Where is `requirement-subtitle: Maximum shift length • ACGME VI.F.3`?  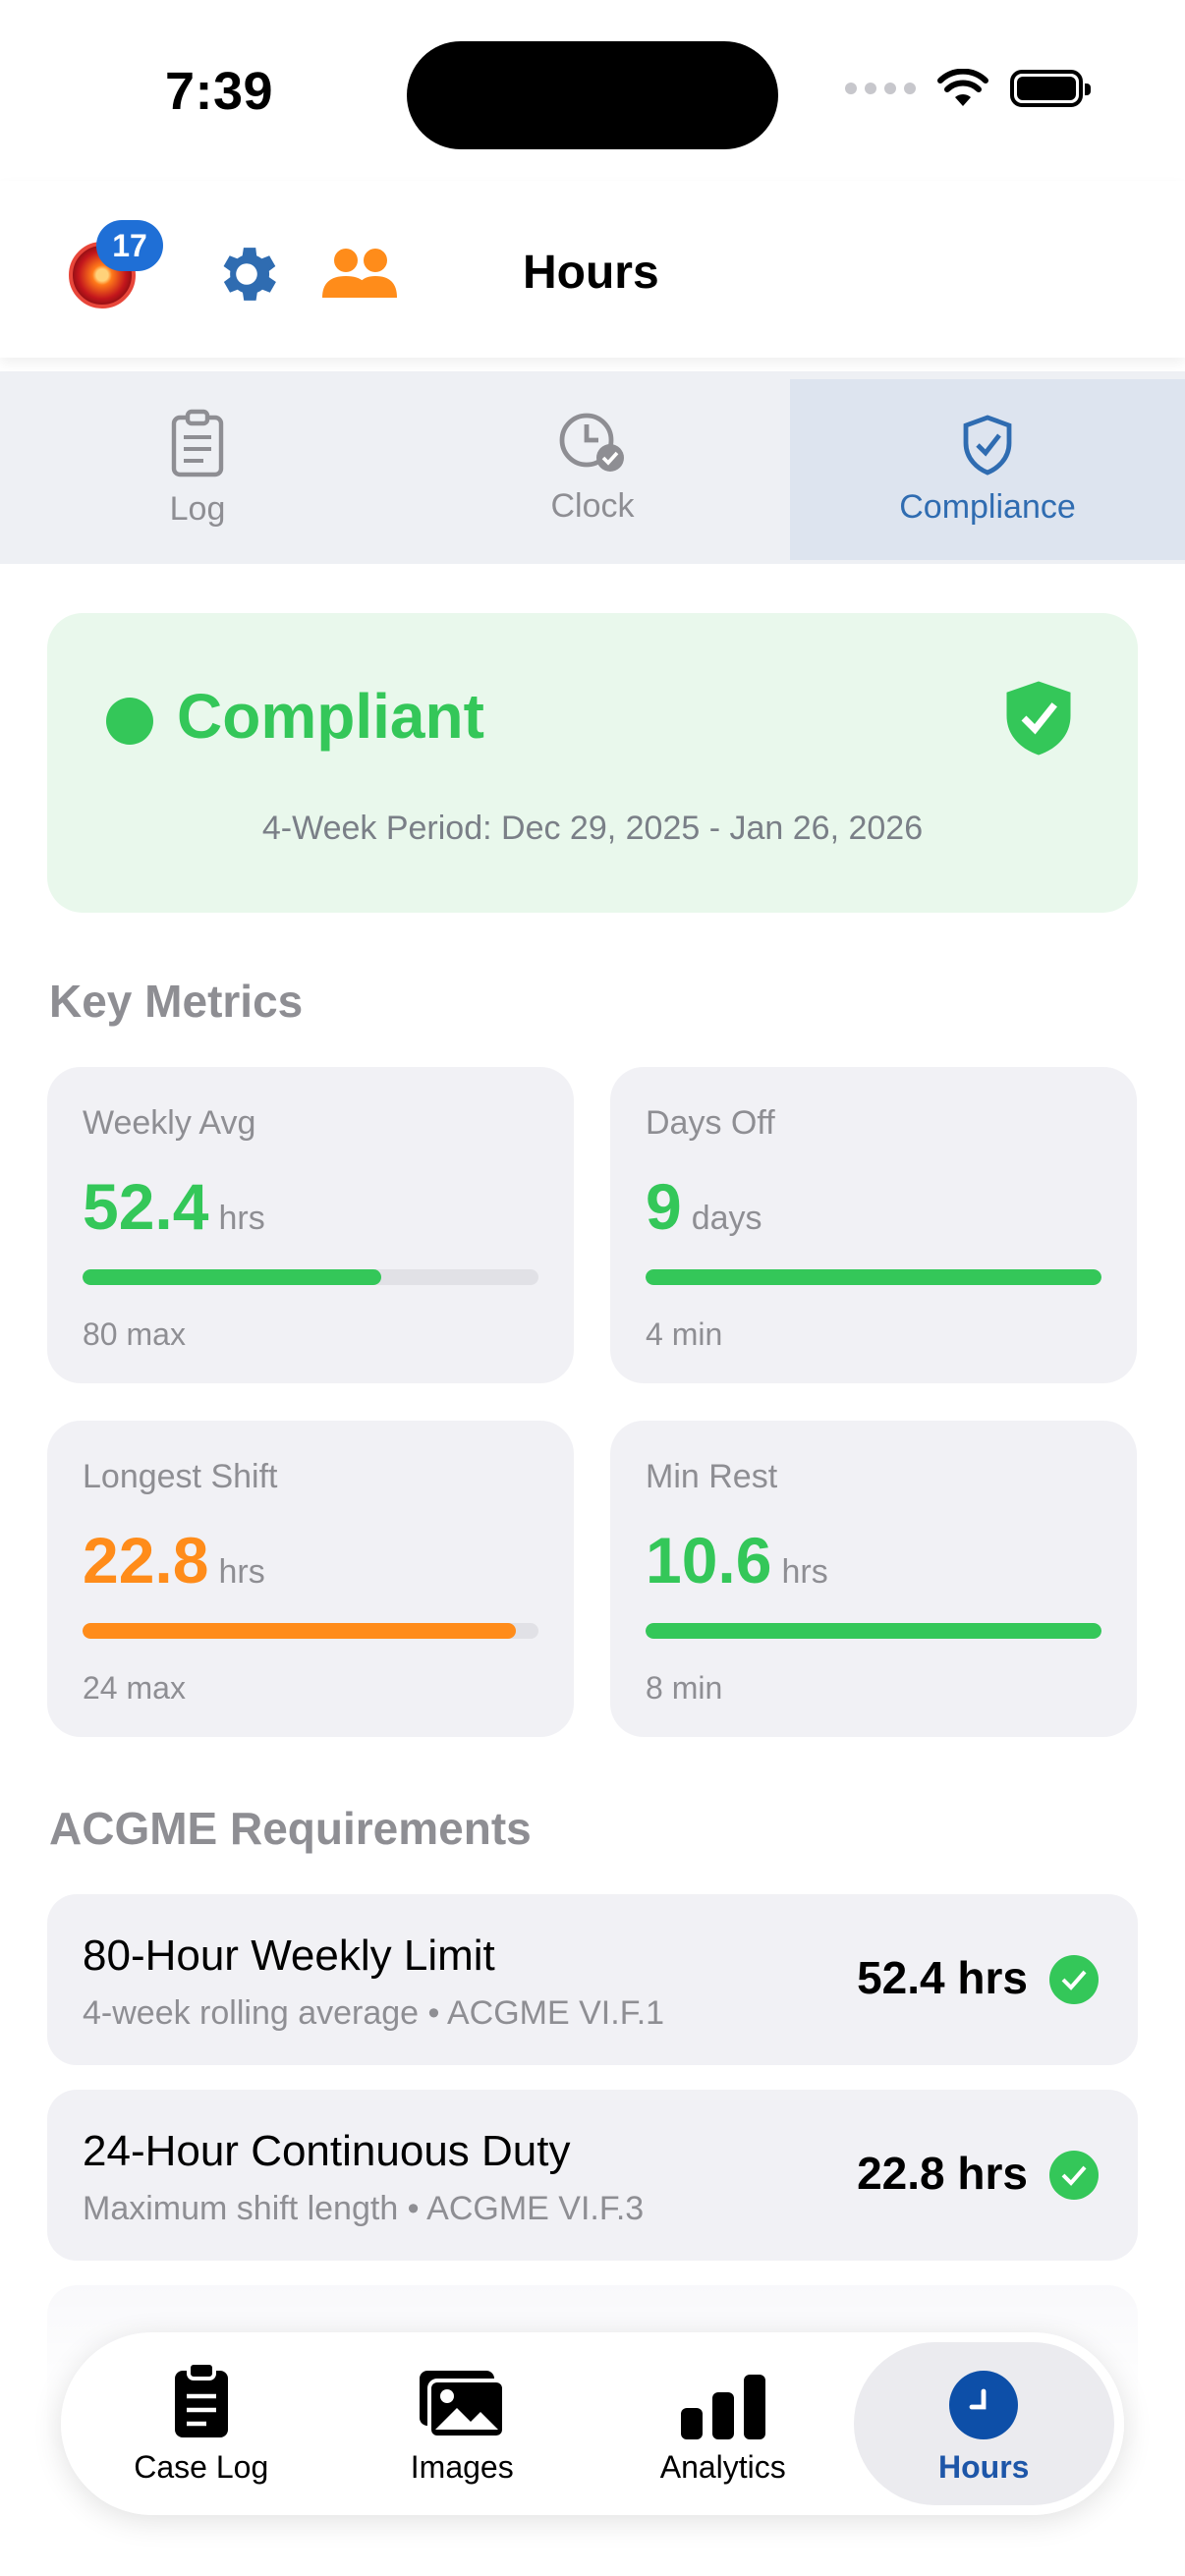 requirement-subtitle: Maximum shift length • ACGME VI.F.3 is located at coordinates (364, 2208).